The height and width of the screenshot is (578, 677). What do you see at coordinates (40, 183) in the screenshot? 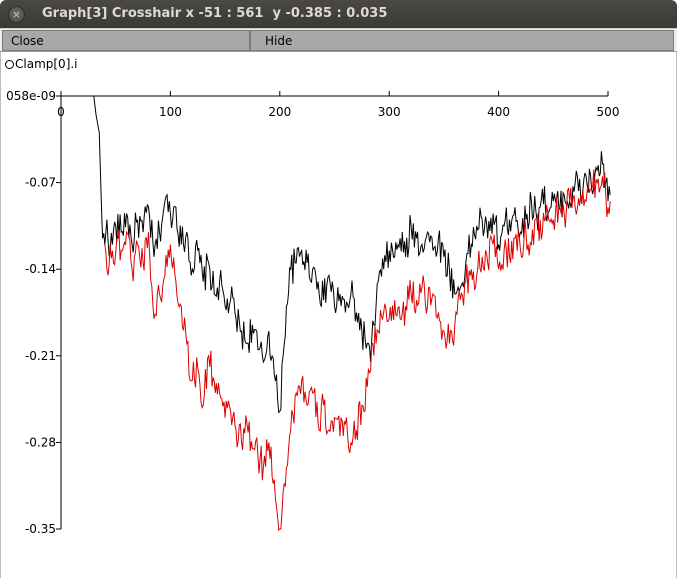
I see `y-tick-label: -0.07` at bounding box center [40, 183].